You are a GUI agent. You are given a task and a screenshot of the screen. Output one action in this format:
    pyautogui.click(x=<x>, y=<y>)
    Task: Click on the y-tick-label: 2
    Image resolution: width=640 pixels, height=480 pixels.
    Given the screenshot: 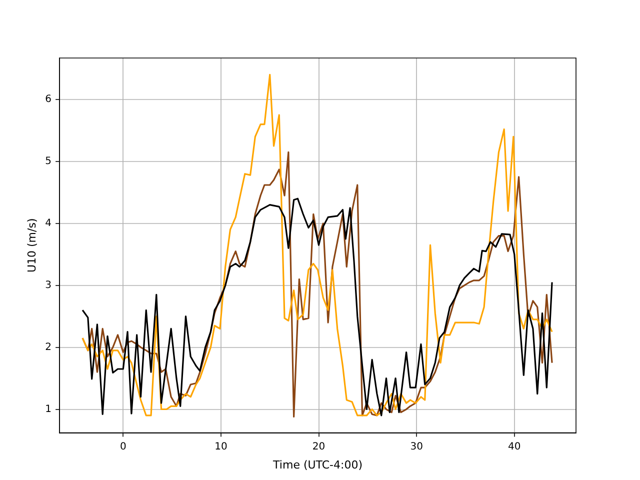 What is the action you would take?
    pyautogui.click(x=48, y=347)
    